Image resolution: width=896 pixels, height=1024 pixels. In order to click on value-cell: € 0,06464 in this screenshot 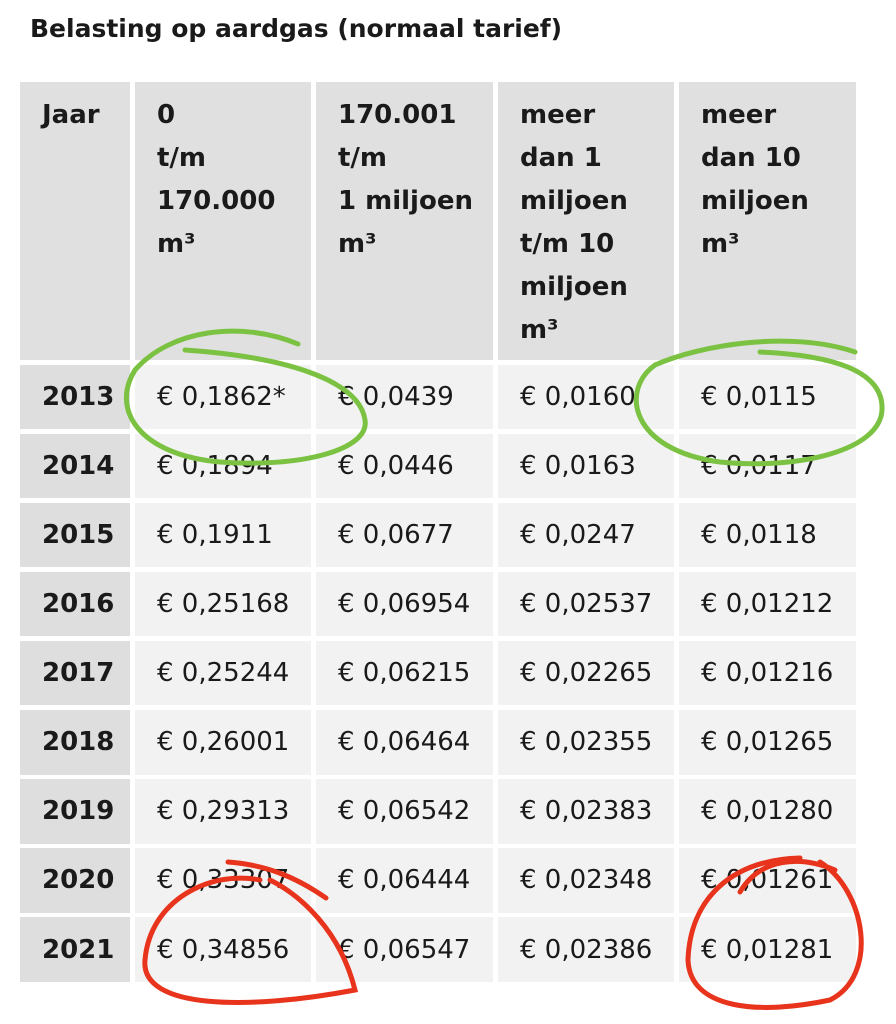, I will do `click(404, 742)`.